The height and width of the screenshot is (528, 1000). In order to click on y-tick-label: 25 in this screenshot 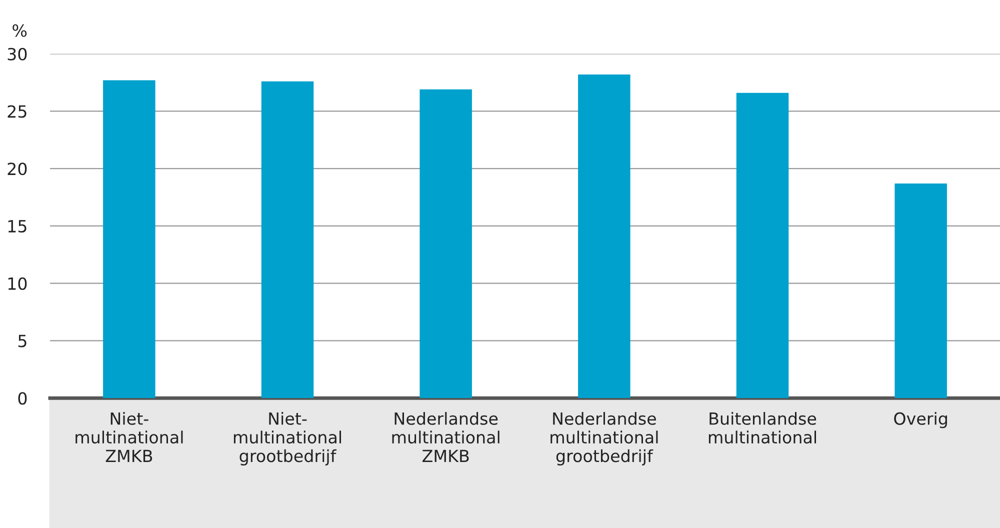, I will do `click(17, 111)`.